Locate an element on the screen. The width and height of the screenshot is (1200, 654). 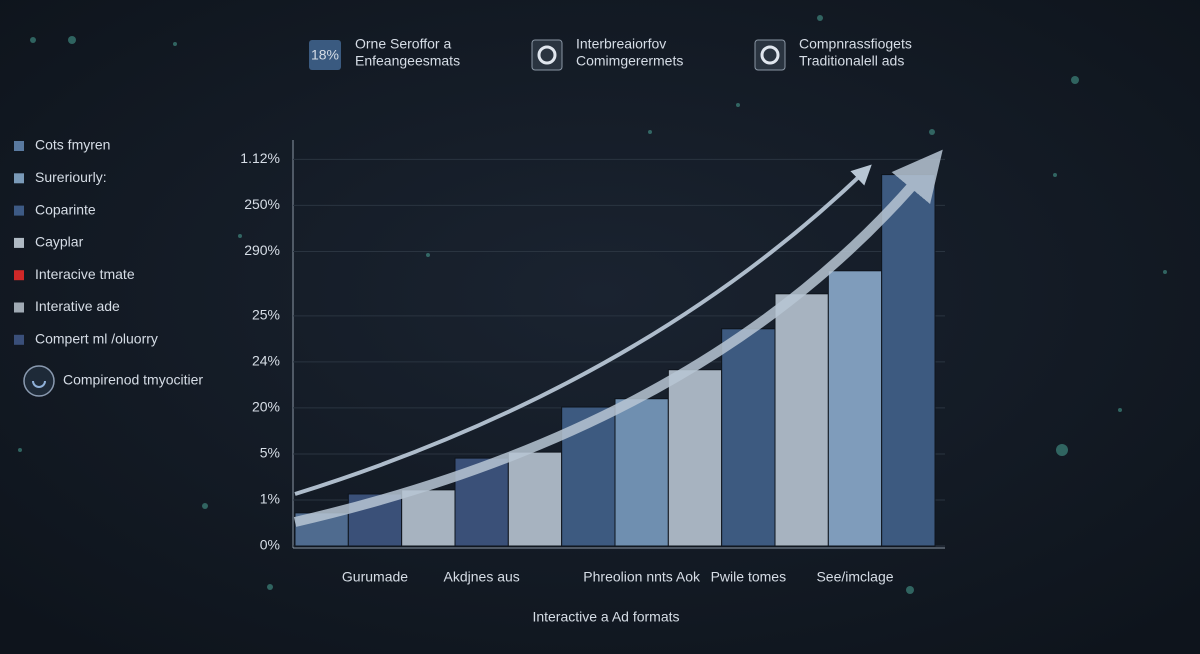
y-tick-label: 1% is located at coordinates (270, 499).